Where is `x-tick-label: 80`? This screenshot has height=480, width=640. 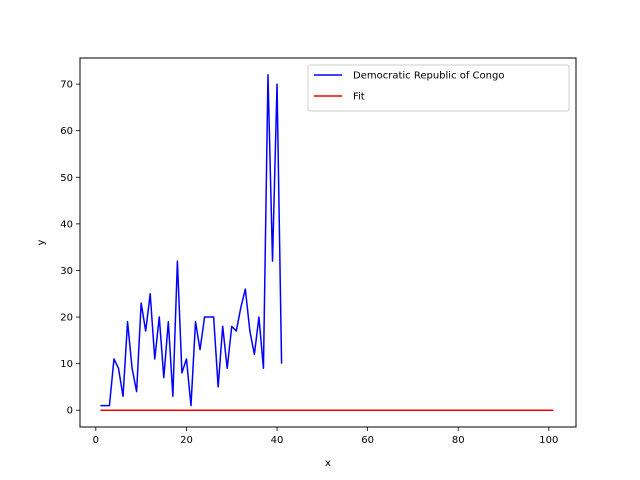 x-tick-label: 80 is located at coordinates (458, 440).